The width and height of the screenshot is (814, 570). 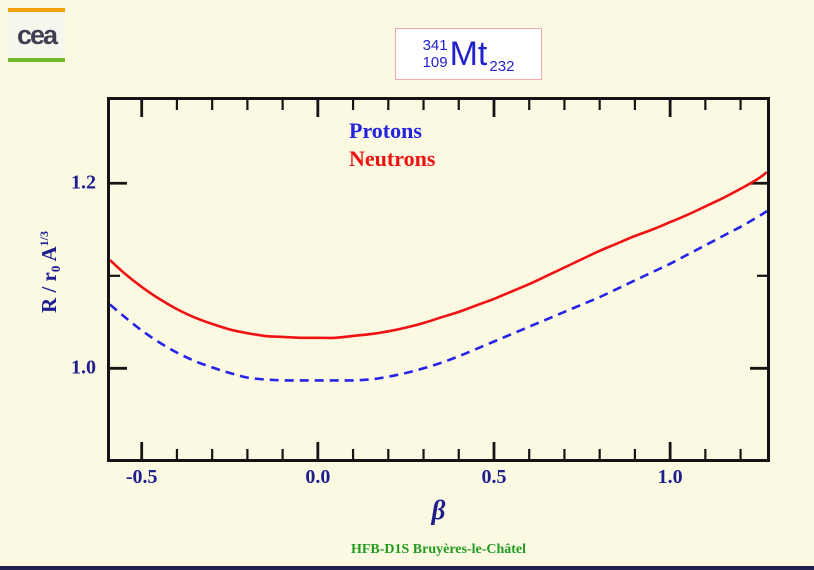 What do you see at coordinates (494, 477) in the screenshot?
I see `x-tick-label: 0.5` at bounding box center [494, 477].